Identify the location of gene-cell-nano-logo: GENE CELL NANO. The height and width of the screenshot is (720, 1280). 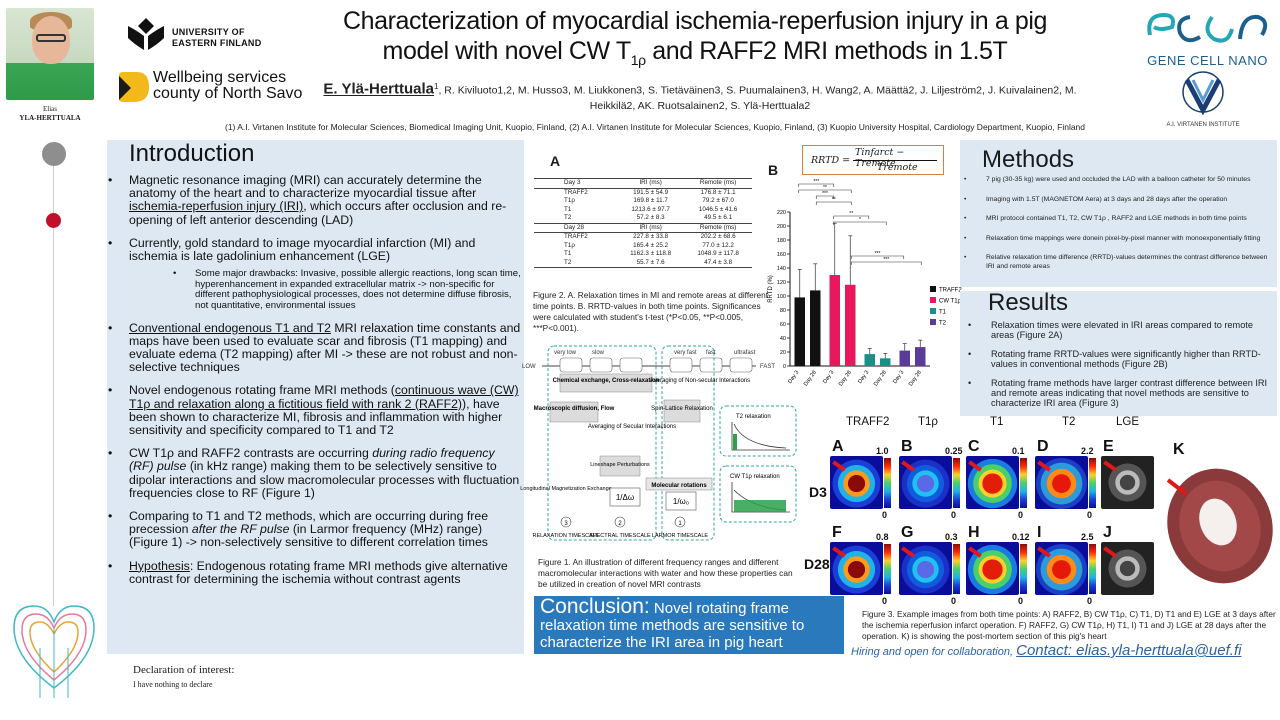
(1207, 36).